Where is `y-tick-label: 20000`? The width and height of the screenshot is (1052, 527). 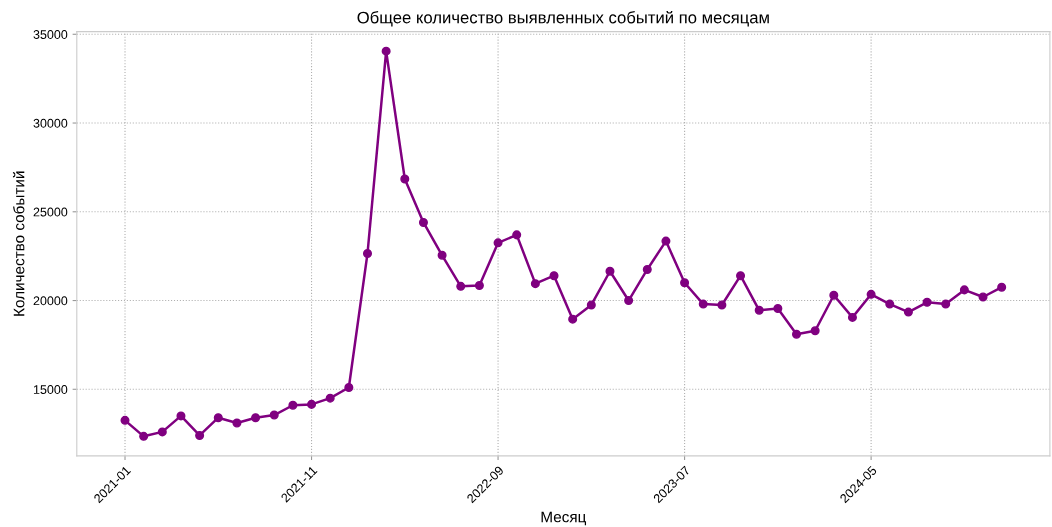
y-tick-label: 20000 is located at coordinates (50, 301).